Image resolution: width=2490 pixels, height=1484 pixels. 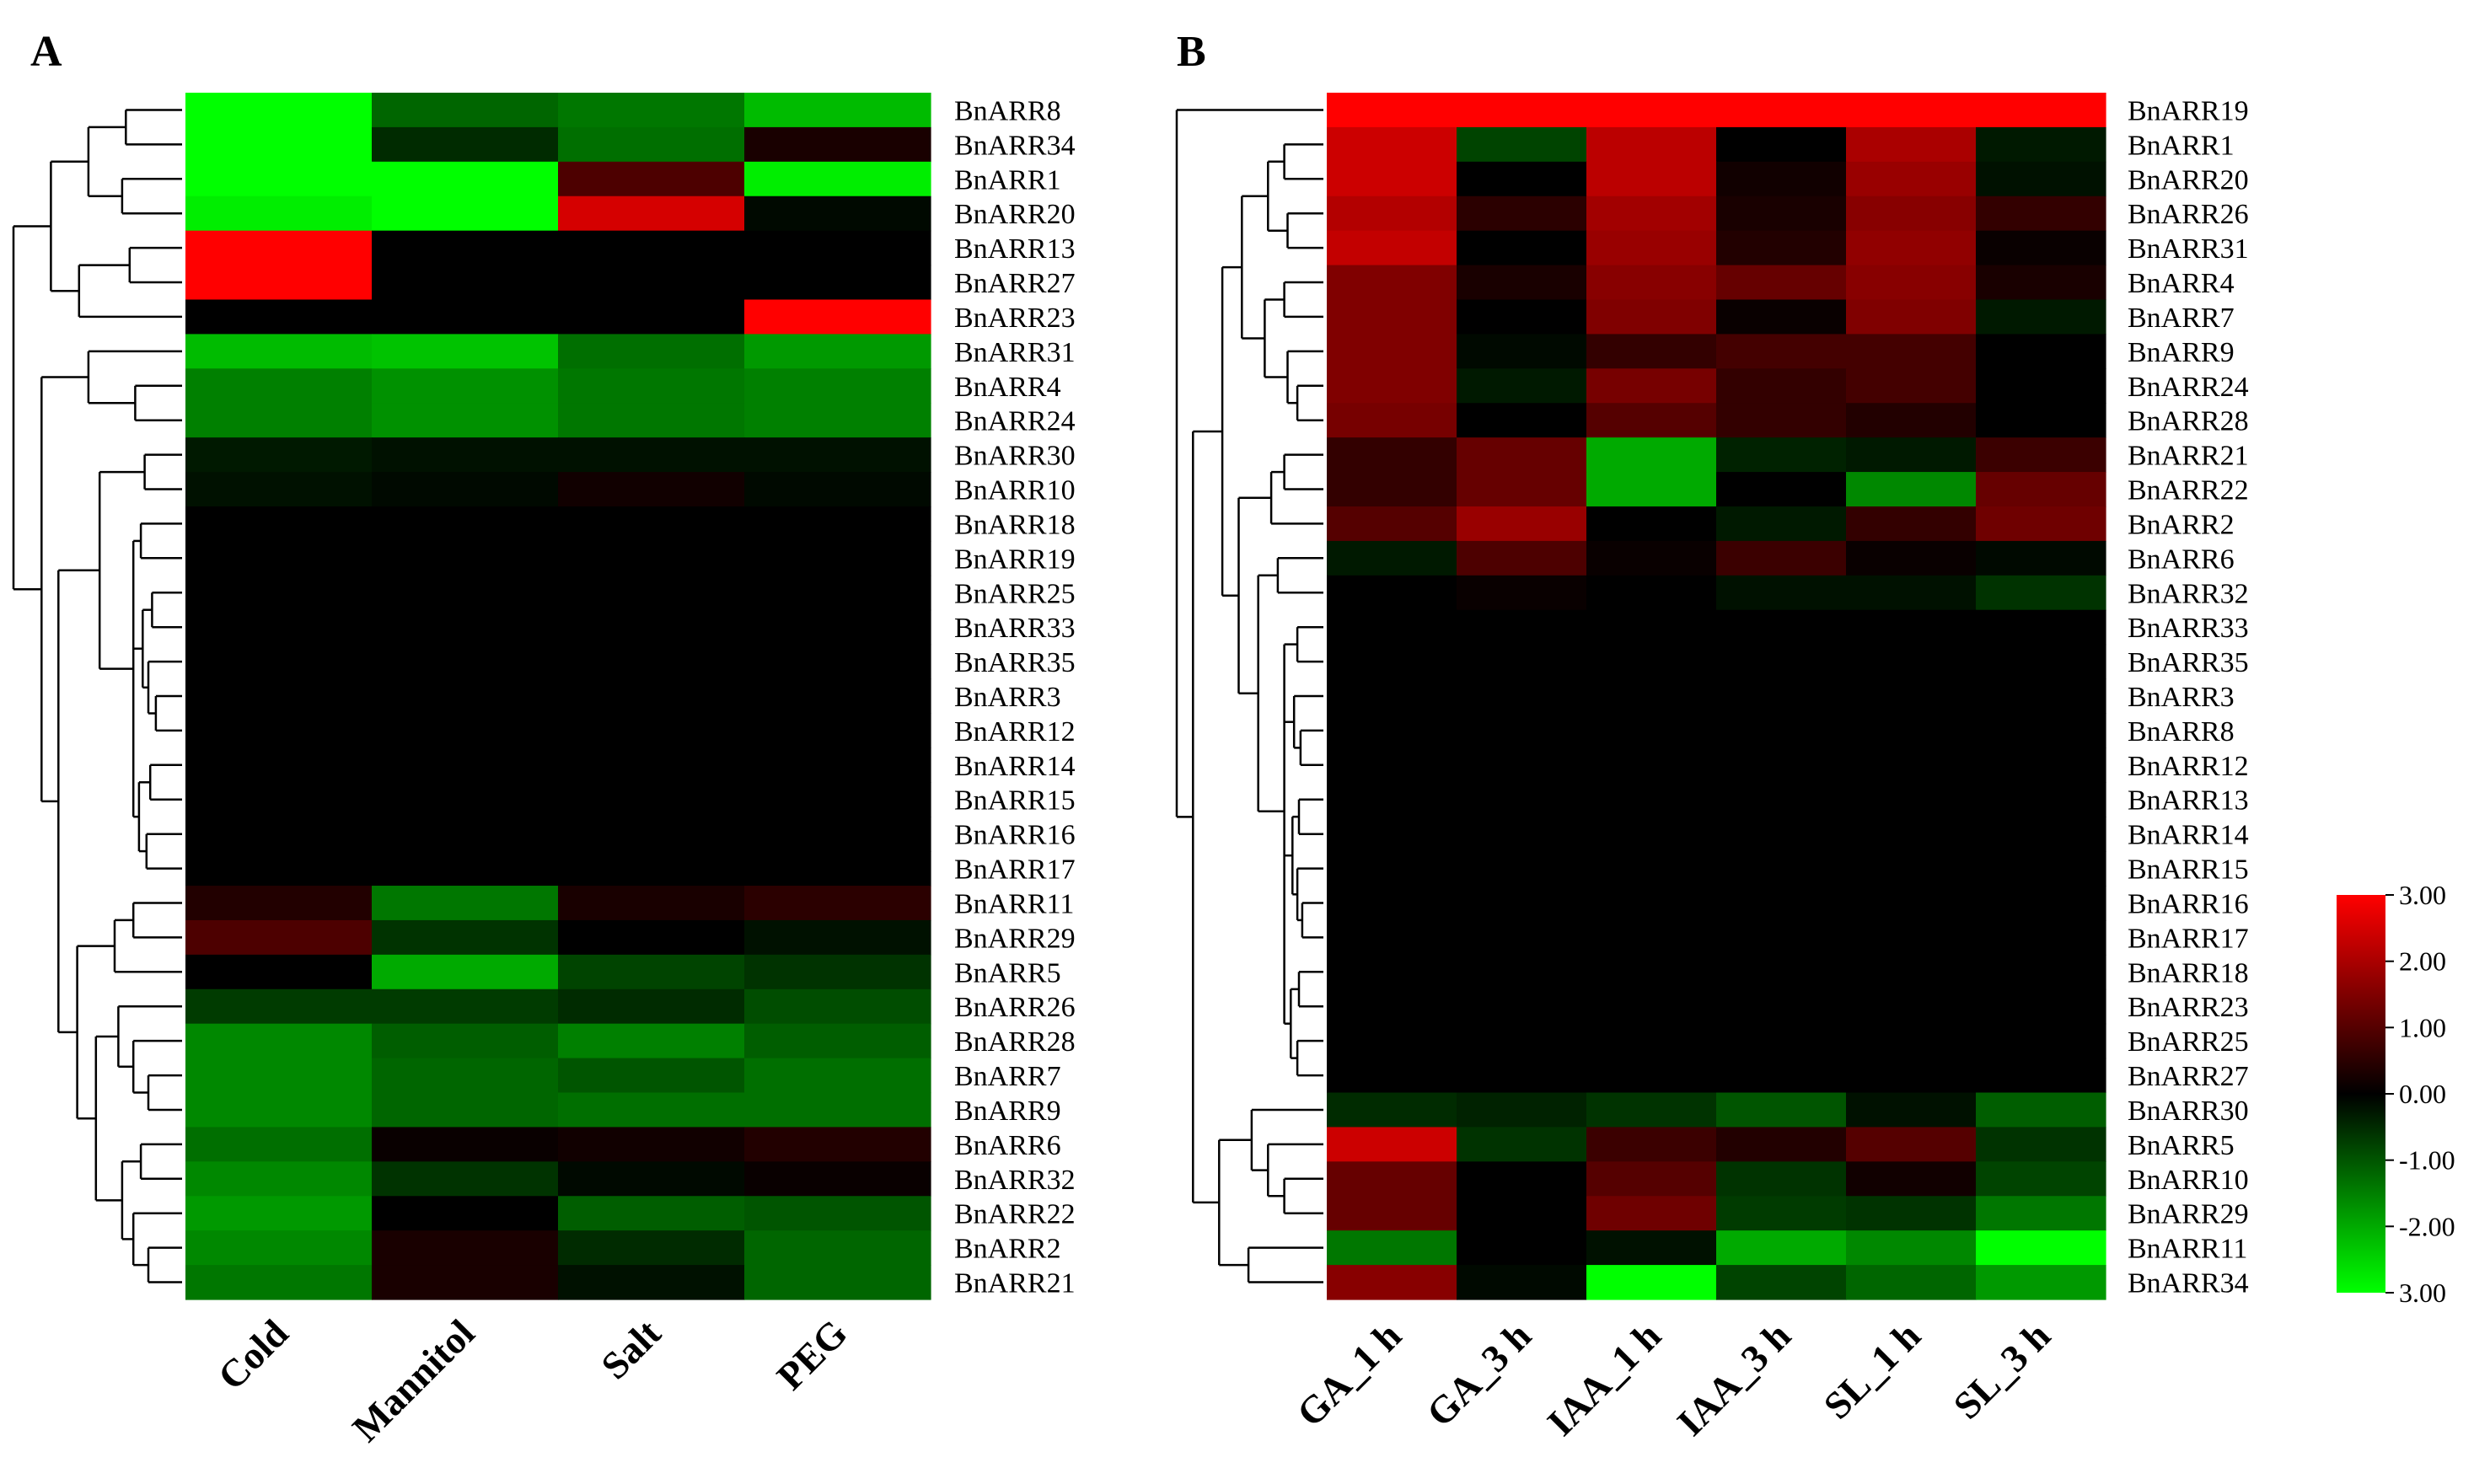 I want to click on row-label: BnARR16, so click(x=1015, y=836).